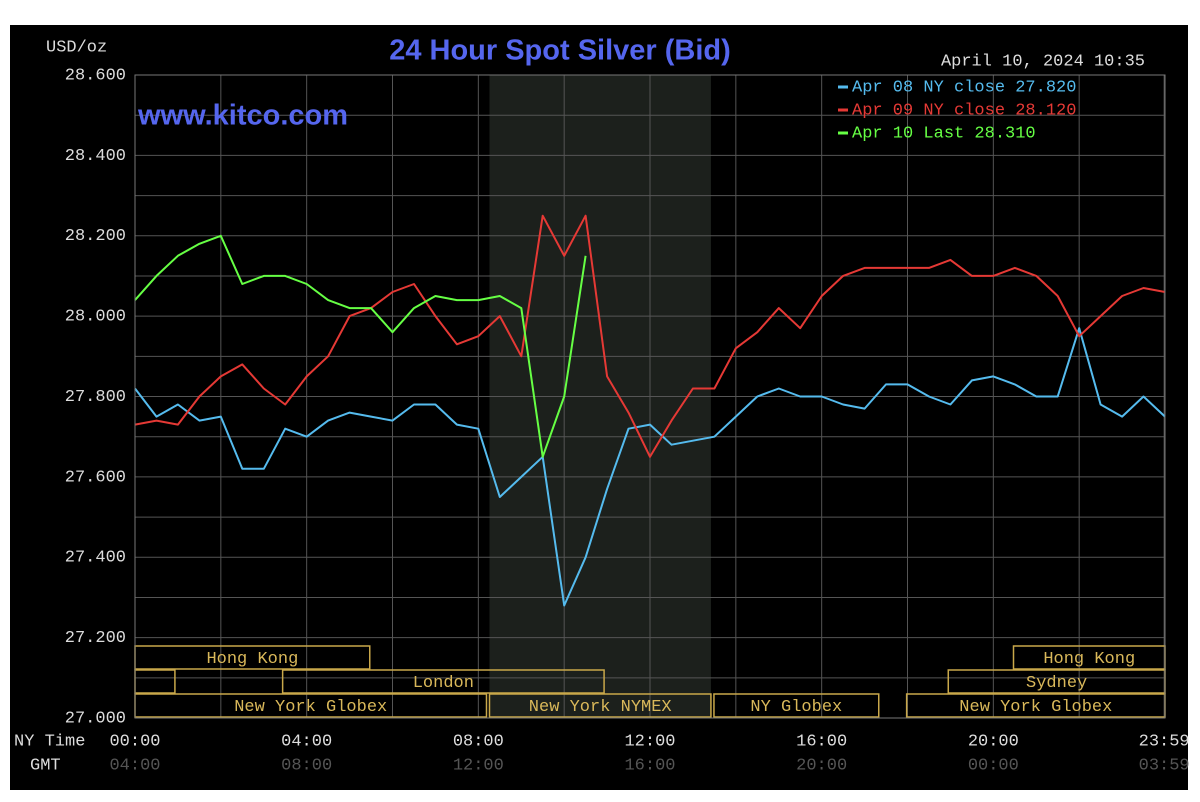  What do you see at coordinates (49, 741) in the screenshot?
I see `x-row-label: NY Time` at bounding box center [49, 741].